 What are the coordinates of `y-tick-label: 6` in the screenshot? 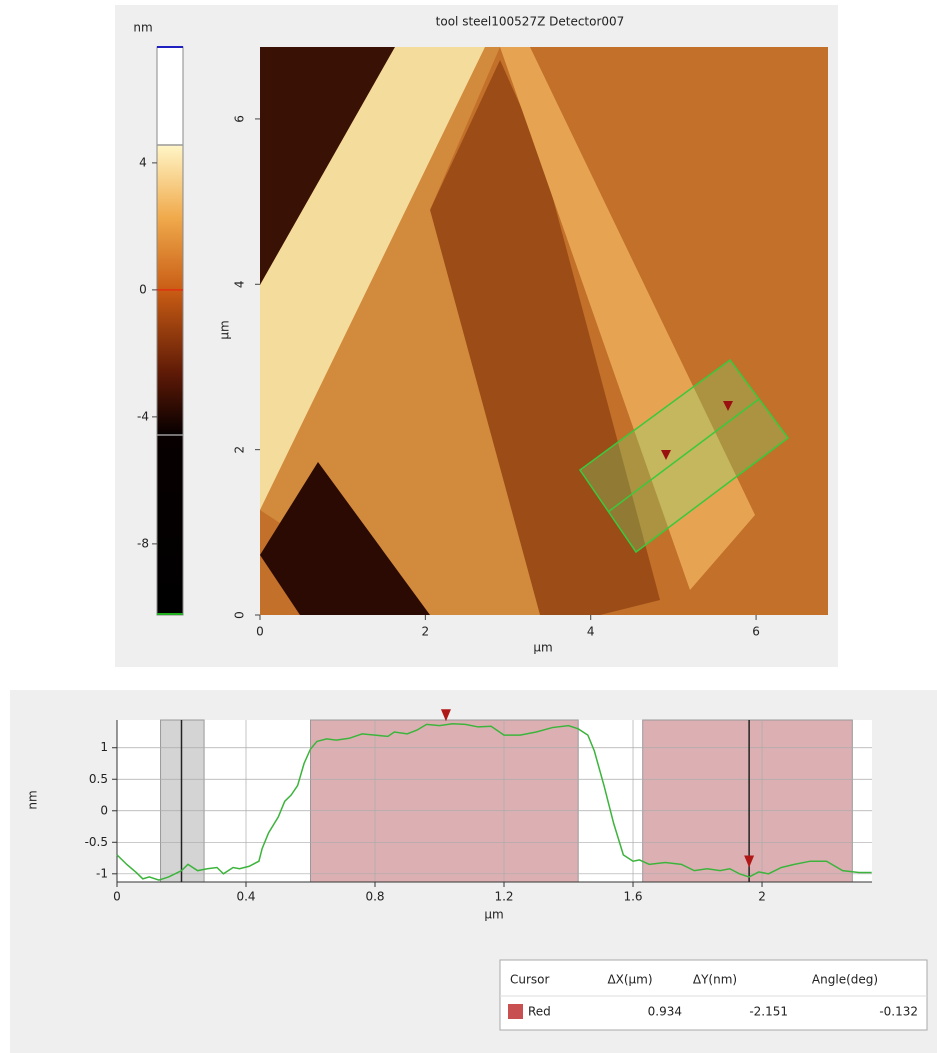 It's located at (240, 119).